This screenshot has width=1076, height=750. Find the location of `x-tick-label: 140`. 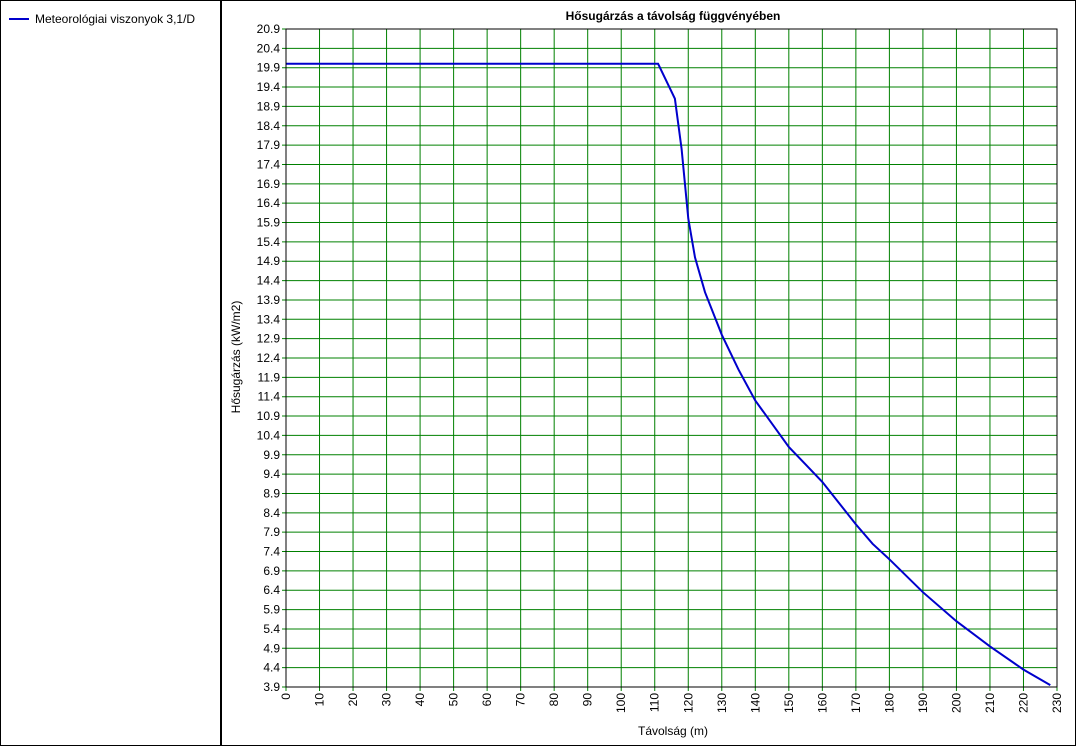

x-tick-label: 140 is located at coordinates (755, 703).